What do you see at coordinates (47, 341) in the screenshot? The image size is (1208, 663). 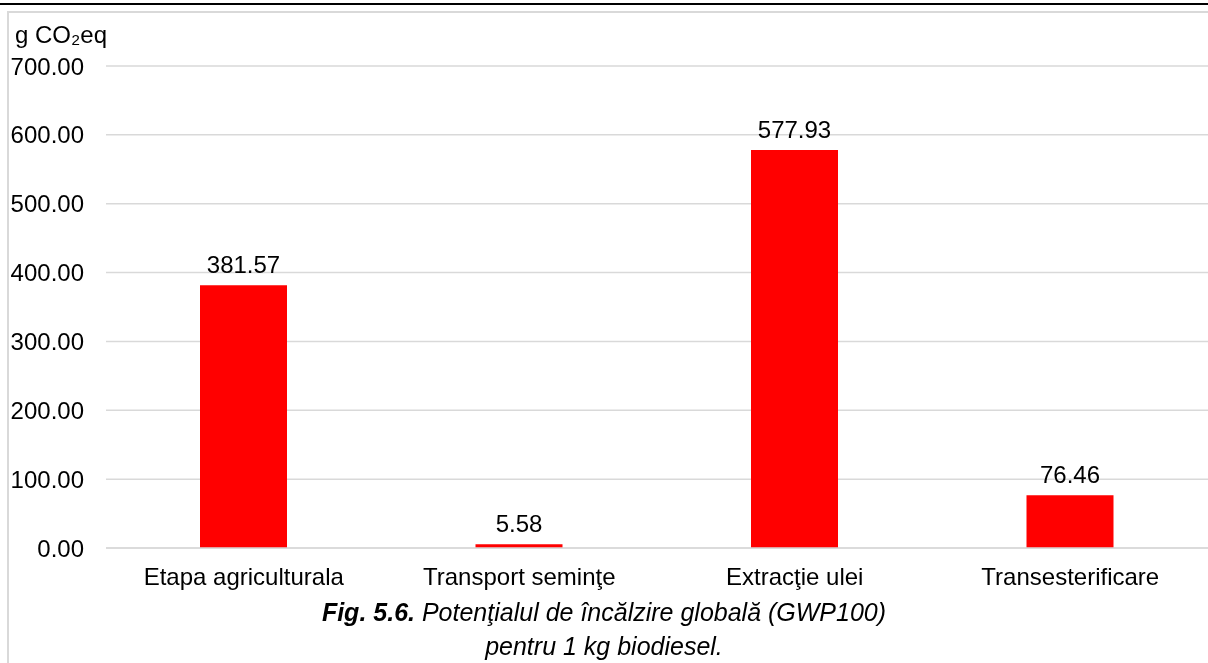 I see `y-tick-label: 300.00` at bounding box center [47, 341].